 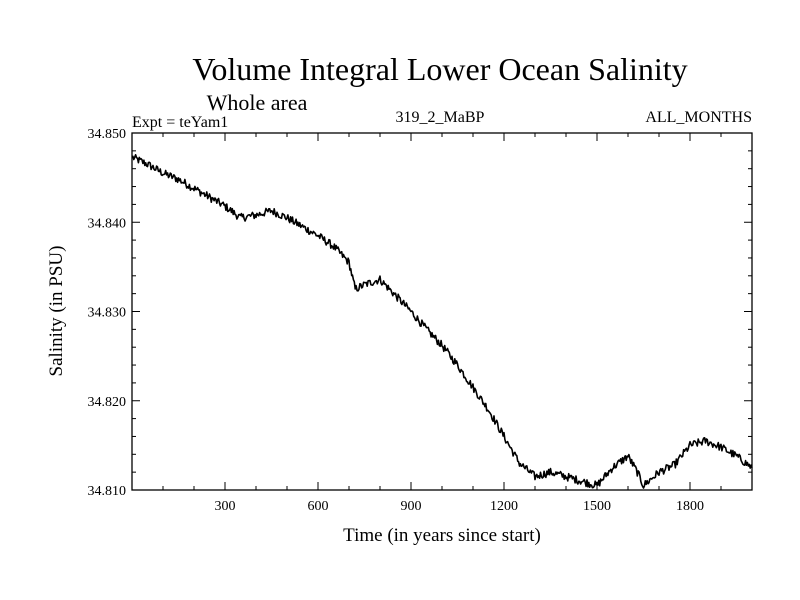 What do you see at coordinates (411, 506) in the screenshot?
I see `x-tick-label: 900` at bounding box center [411, 506].